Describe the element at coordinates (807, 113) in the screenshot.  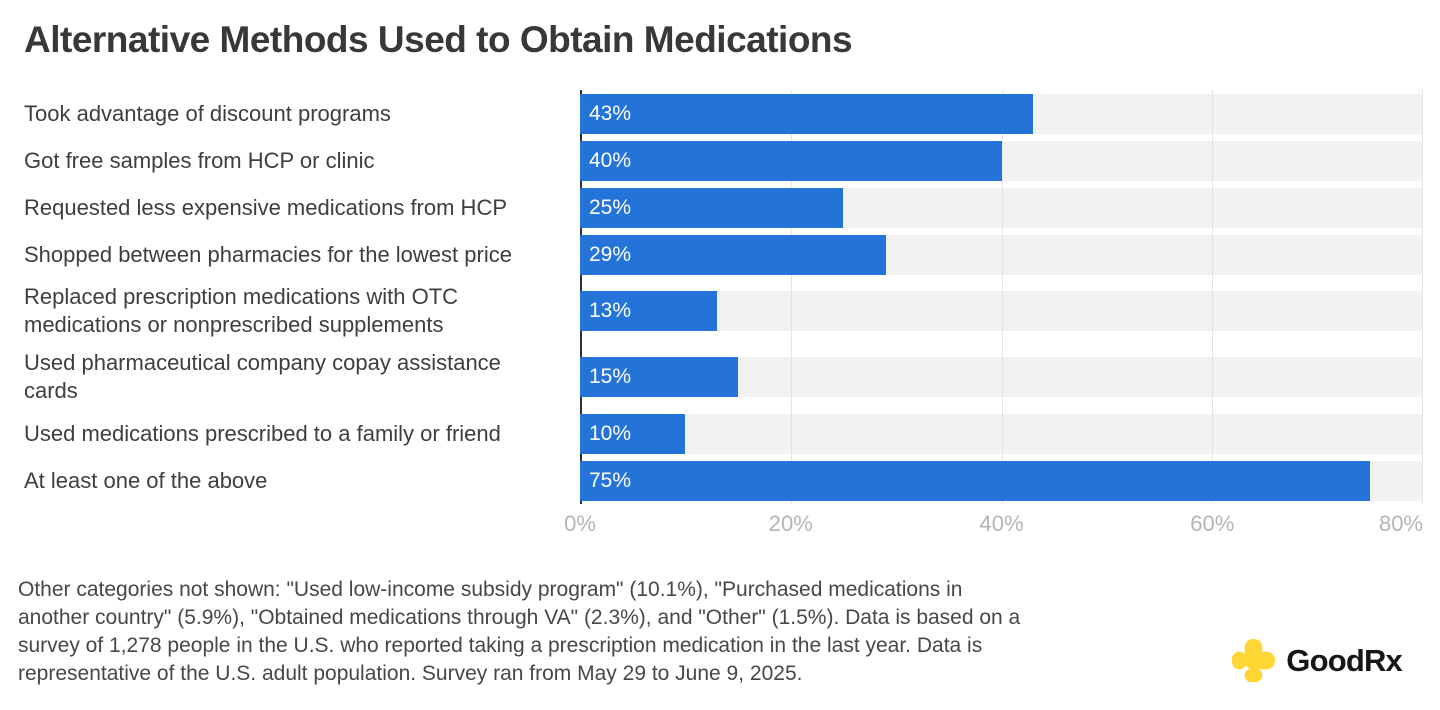
I see `bar: 43%` at that location.